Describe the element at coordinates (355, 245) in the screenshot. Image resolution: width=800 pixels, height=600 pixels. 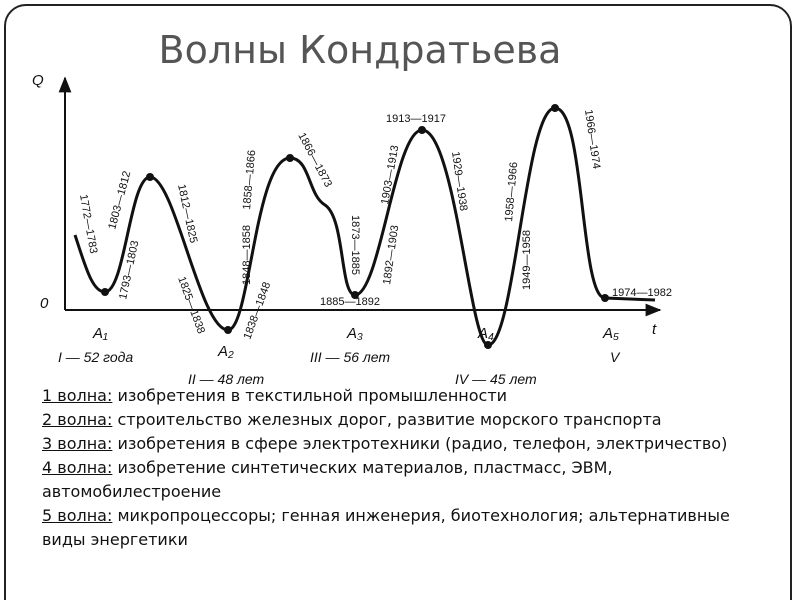
I see `date-label: 1873—1885` at that location.